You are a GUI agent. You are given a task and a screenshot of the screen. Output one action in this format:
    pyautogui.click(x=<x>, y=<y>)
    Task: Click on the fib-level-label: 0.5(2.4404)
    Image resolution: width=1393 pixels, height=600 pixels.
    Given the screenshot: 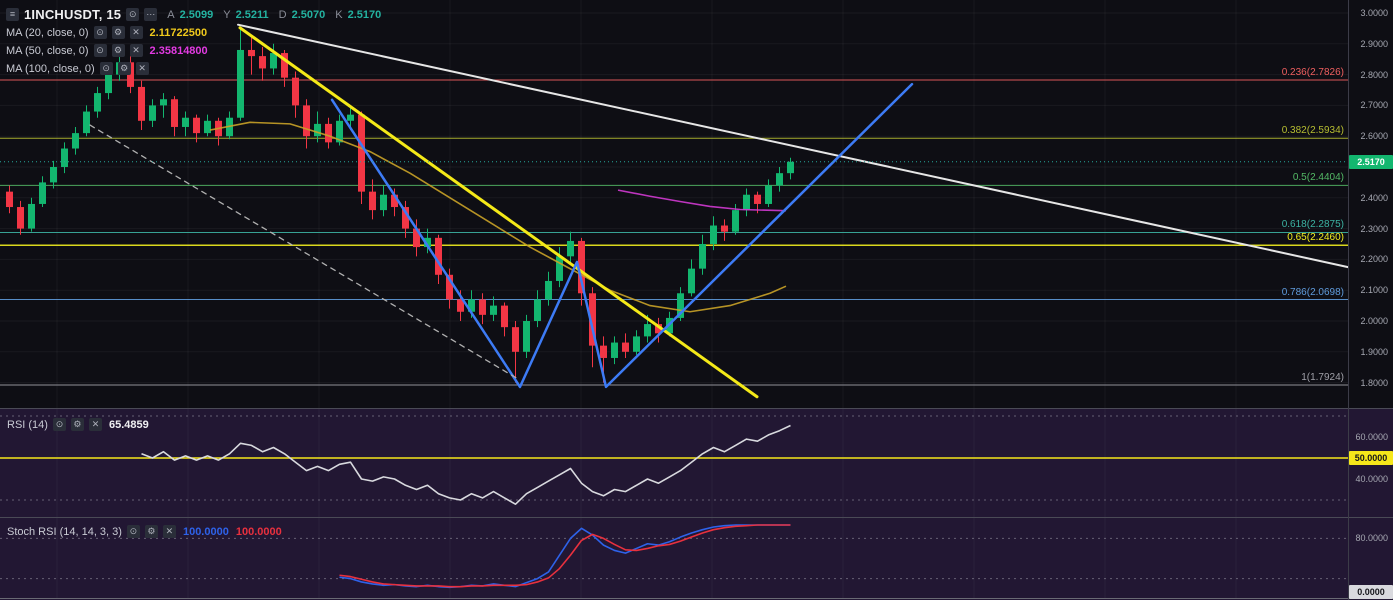 What is the action you would take?
    pyautogui.click(x=1318, y=178)
    